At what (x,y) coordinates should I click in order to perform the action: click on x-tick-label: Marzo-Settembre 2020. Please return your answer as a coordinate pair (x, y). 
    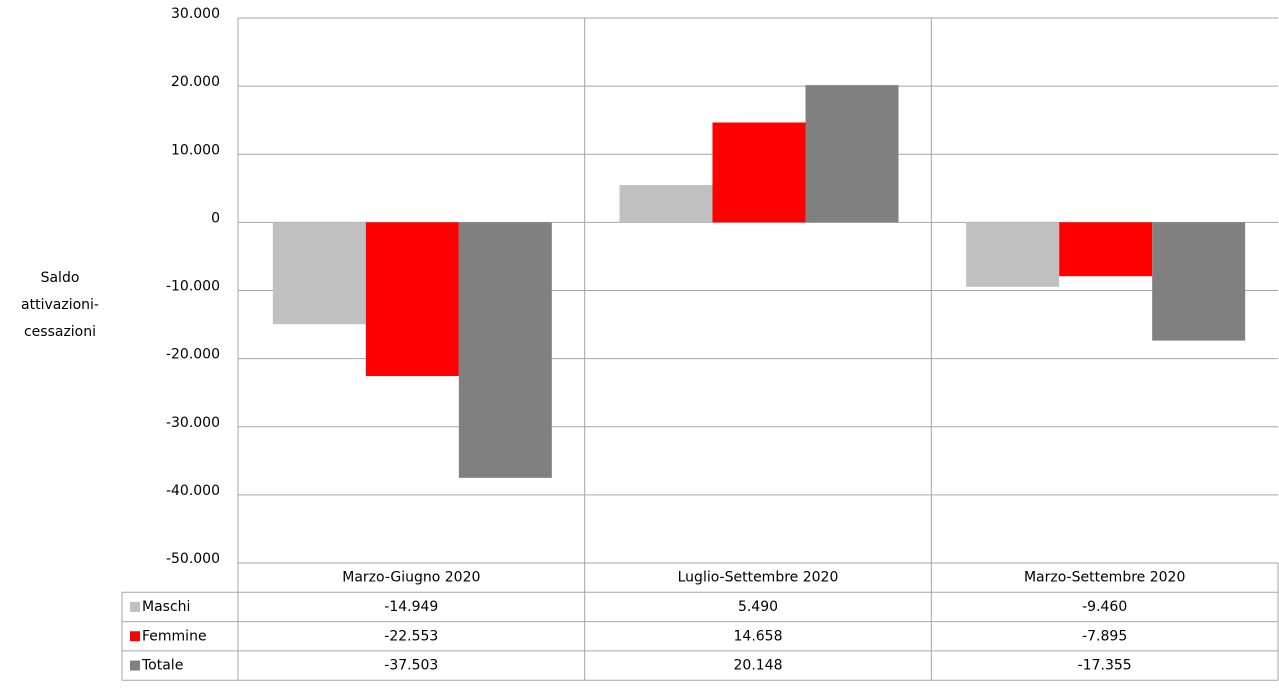
    Looking at the image, I should click on (1104, 578).